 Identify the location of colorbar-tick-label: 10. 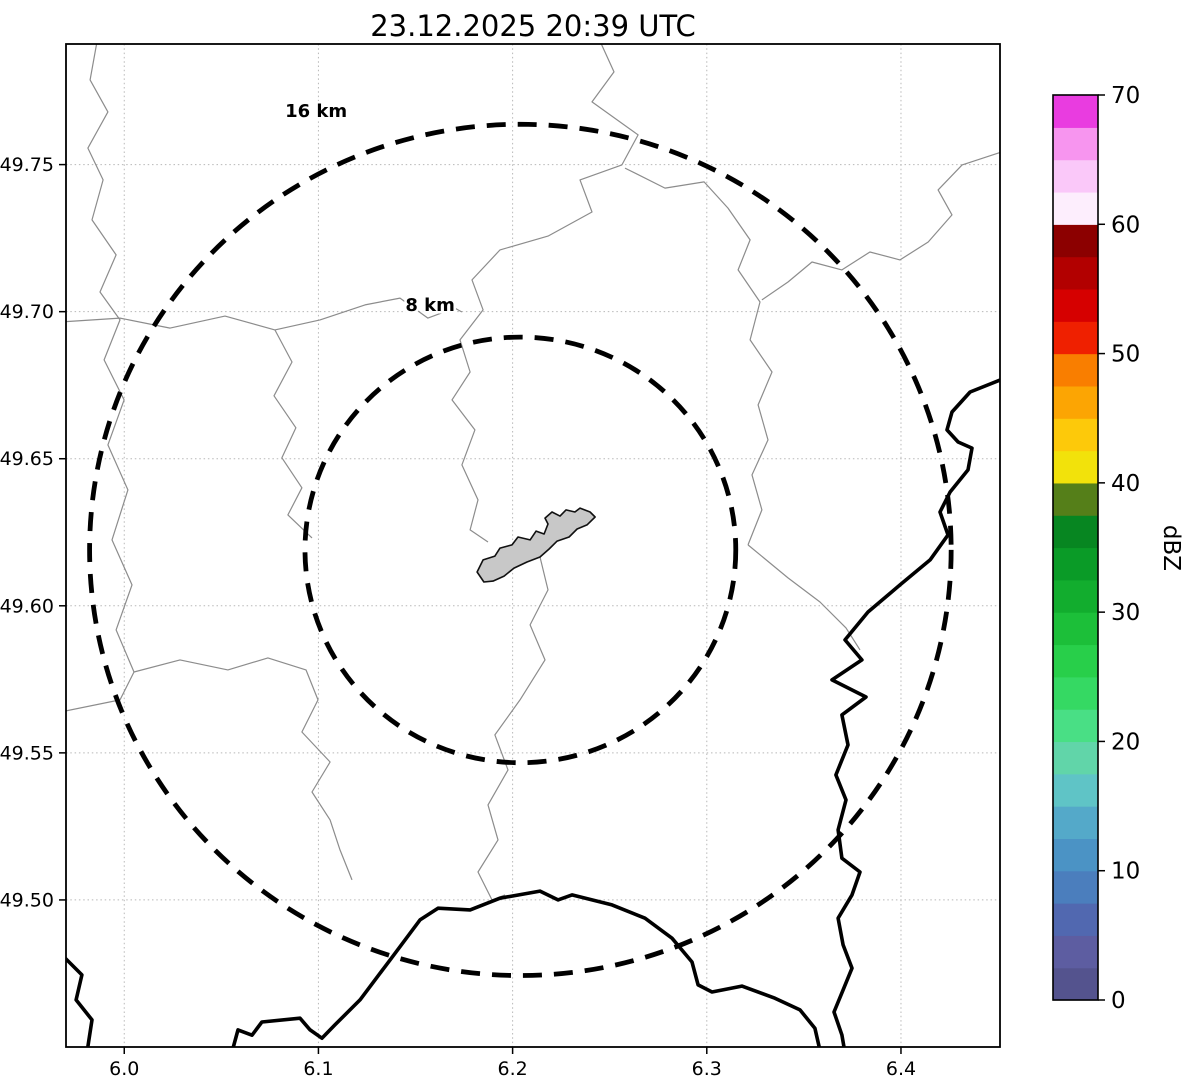
(1125, 872).